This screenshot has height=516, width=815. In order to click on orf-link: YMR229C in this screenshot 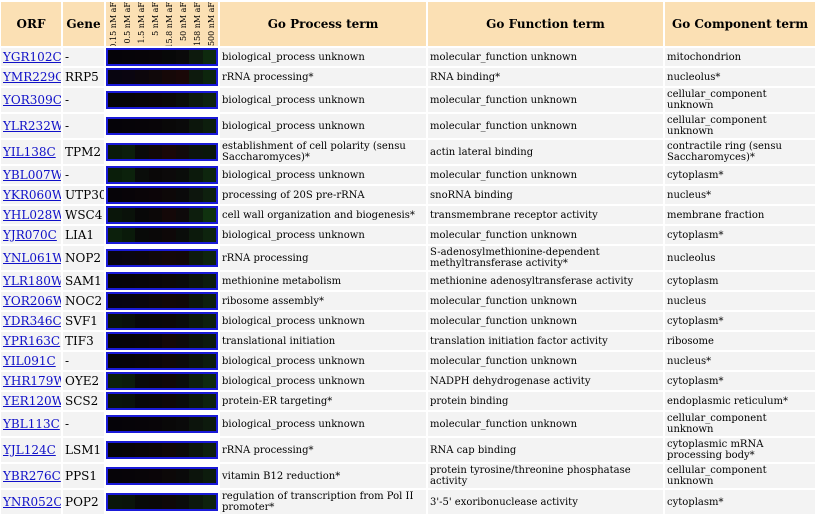, I will do `click(32, 76)`.